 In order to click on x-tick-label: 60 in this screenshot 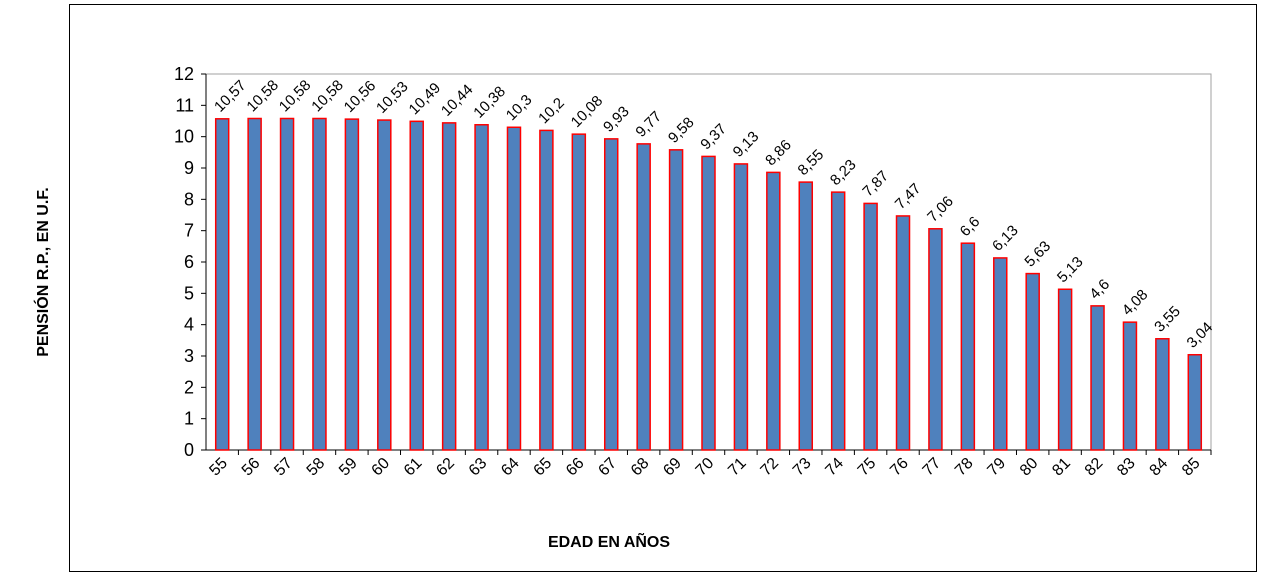, I will do `click(381, 467)`.